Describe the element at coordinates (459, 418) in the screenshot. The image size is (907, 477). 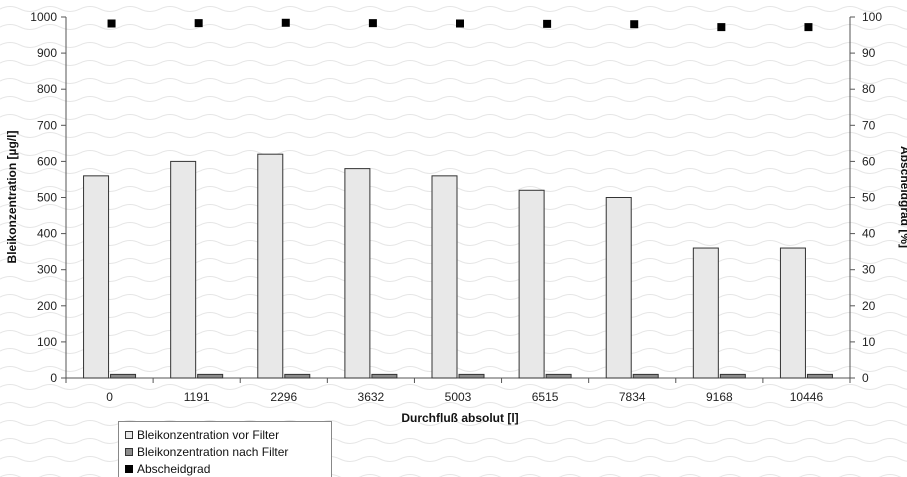
I see `x-axis-title: Durchfluß absolut [l]` at that location.